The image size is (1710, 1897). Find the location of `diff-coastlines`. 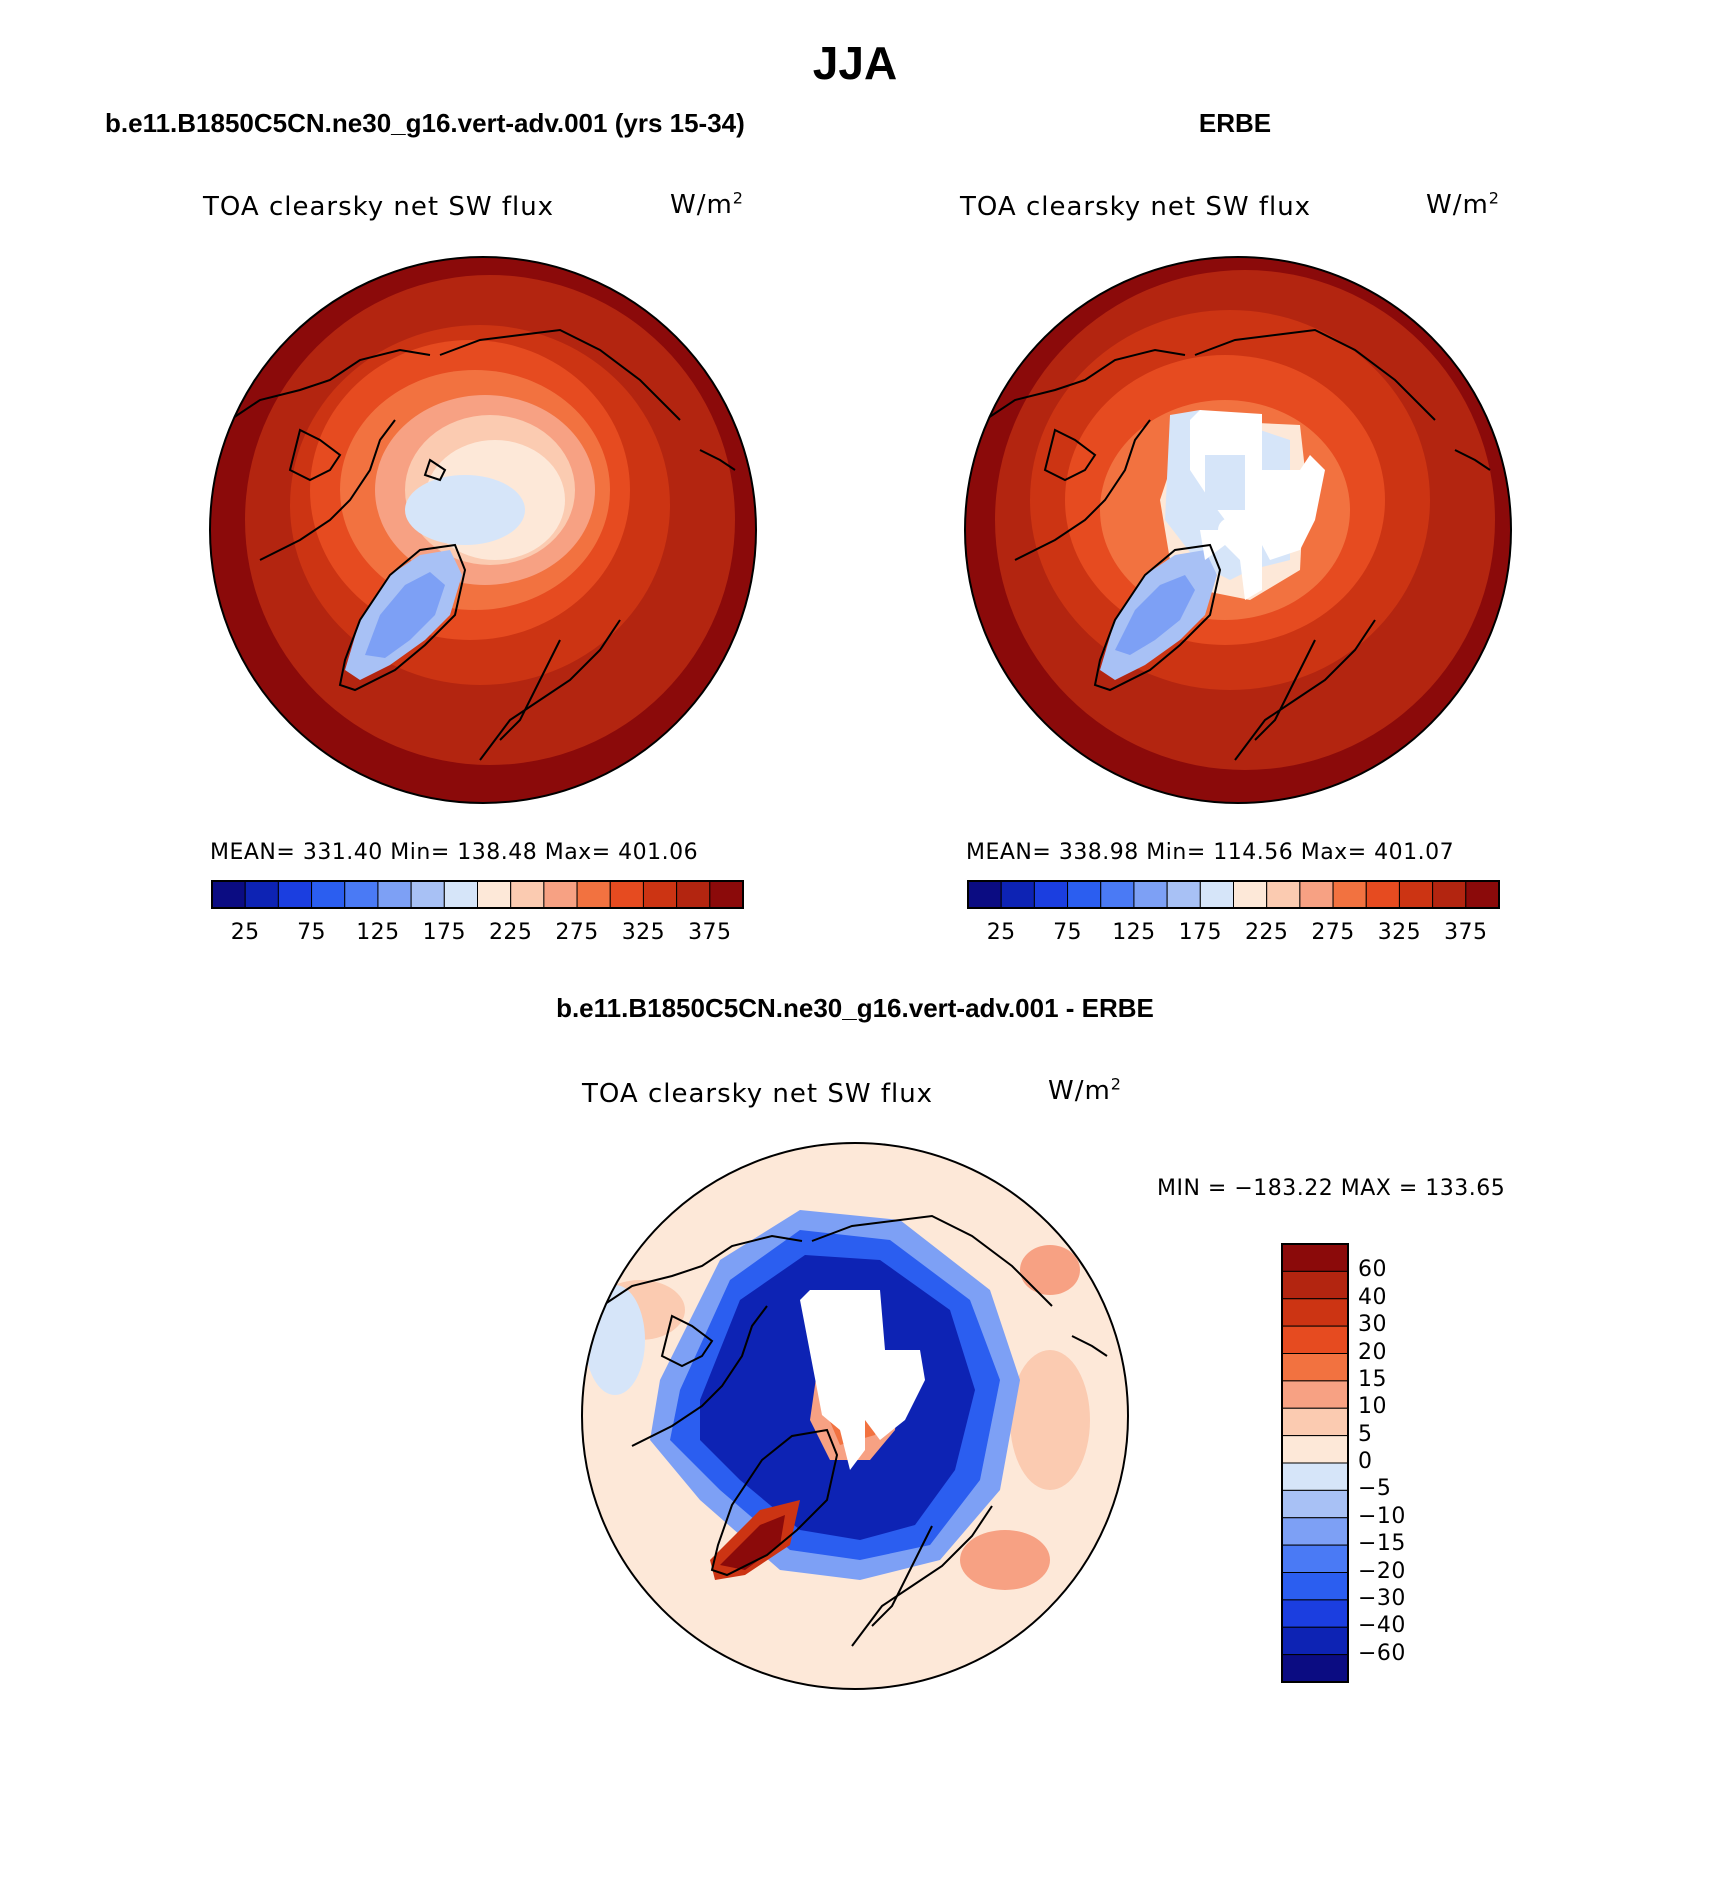

diff-coastlines is located at coordinates (854, 1430).